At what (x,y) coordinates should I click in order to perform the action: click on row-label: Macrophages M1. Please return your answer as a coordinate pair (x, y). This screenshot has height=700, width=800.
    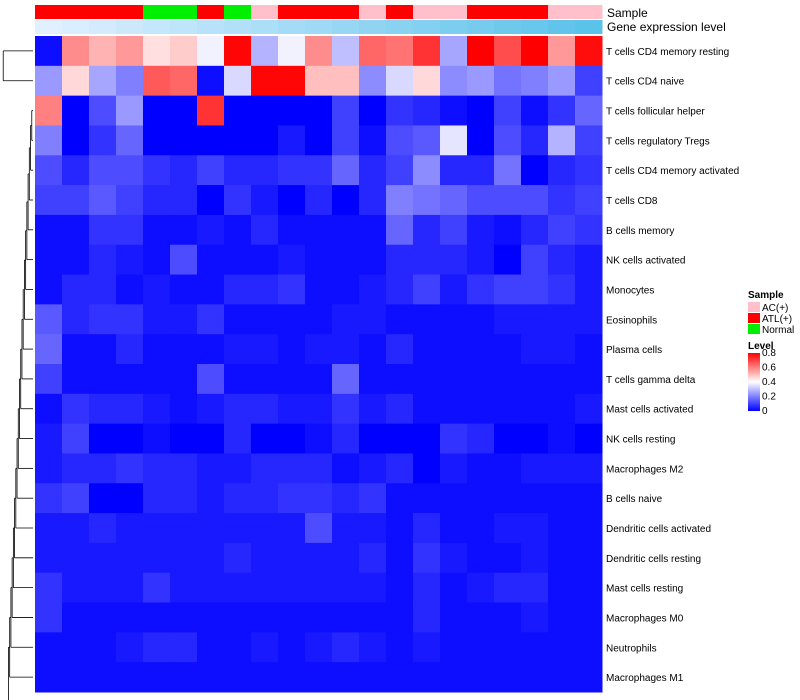
    Looking at the image, I should click on (645, 678).